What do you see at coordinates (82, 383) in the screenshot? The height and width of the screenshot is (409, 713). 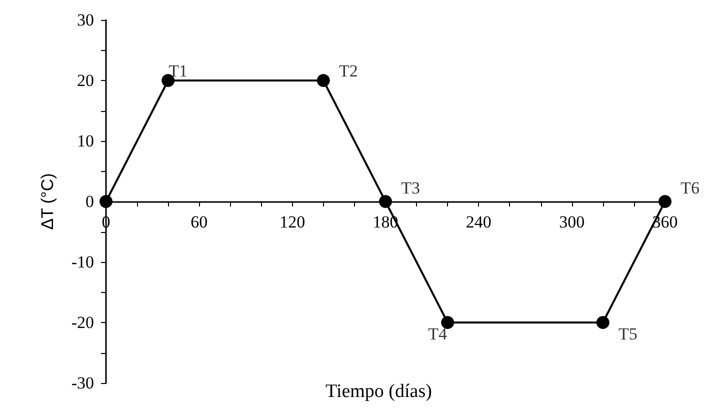 I see `y-tick-label: -30` at bounding box center [82, 383].